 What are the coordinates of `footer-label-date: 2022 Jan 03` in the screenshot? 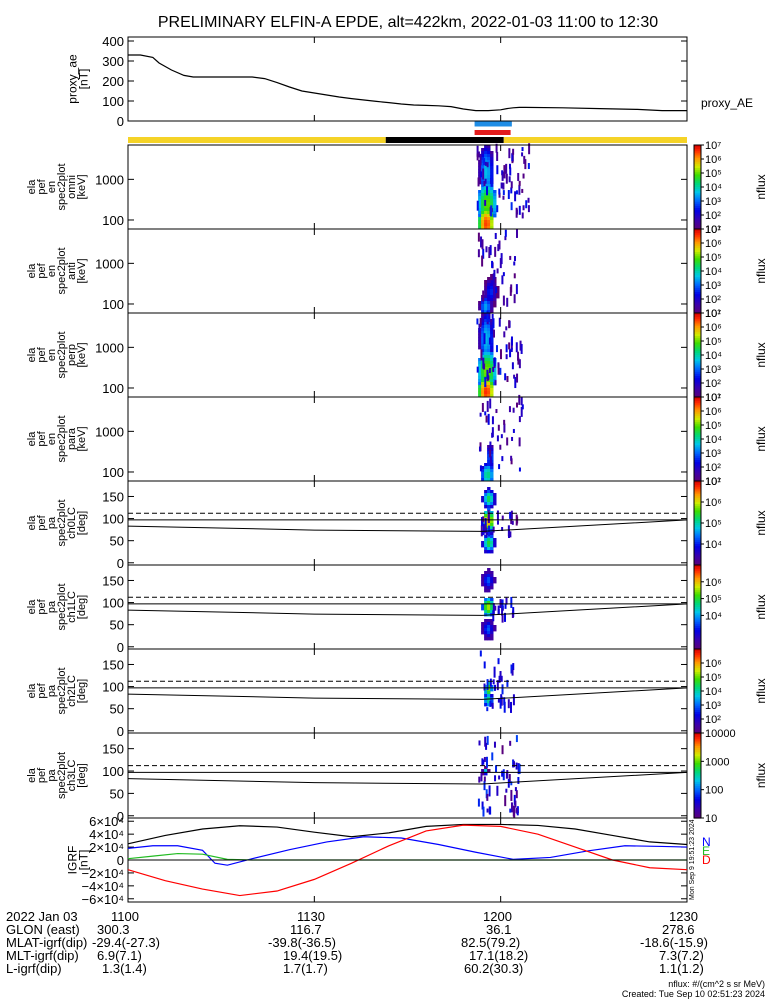 It's located at (42, 916).